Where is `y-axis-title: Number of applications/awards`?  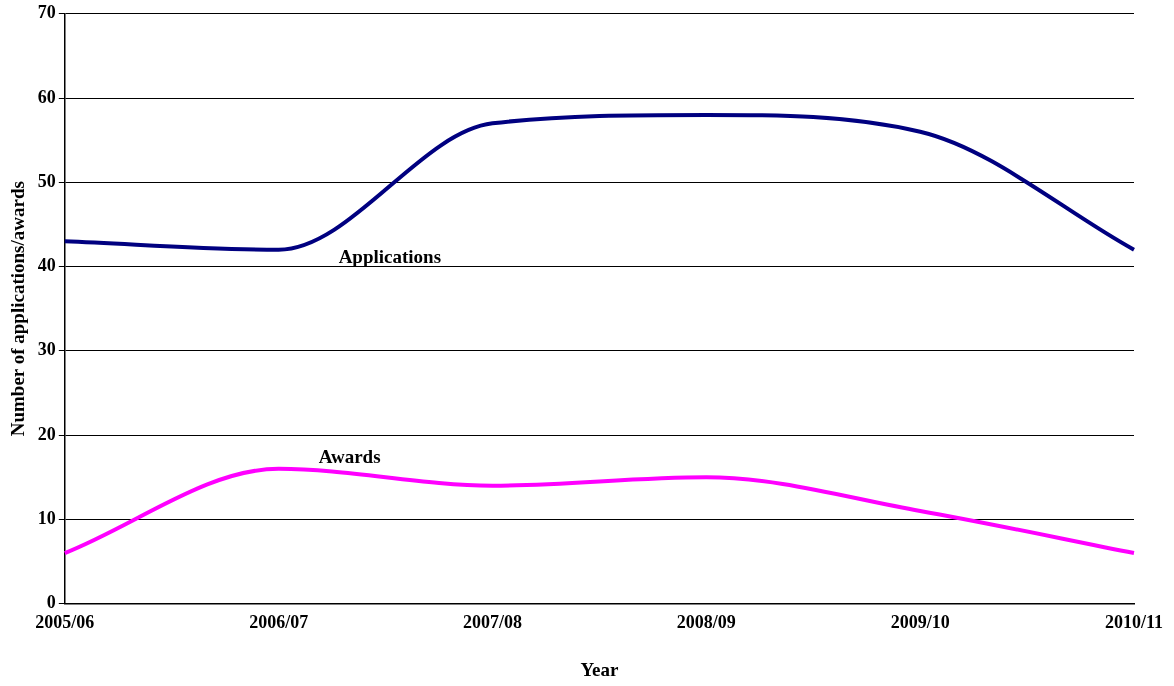 y-axis-title: Number of applications/awards is located at coordinates (18, 309).